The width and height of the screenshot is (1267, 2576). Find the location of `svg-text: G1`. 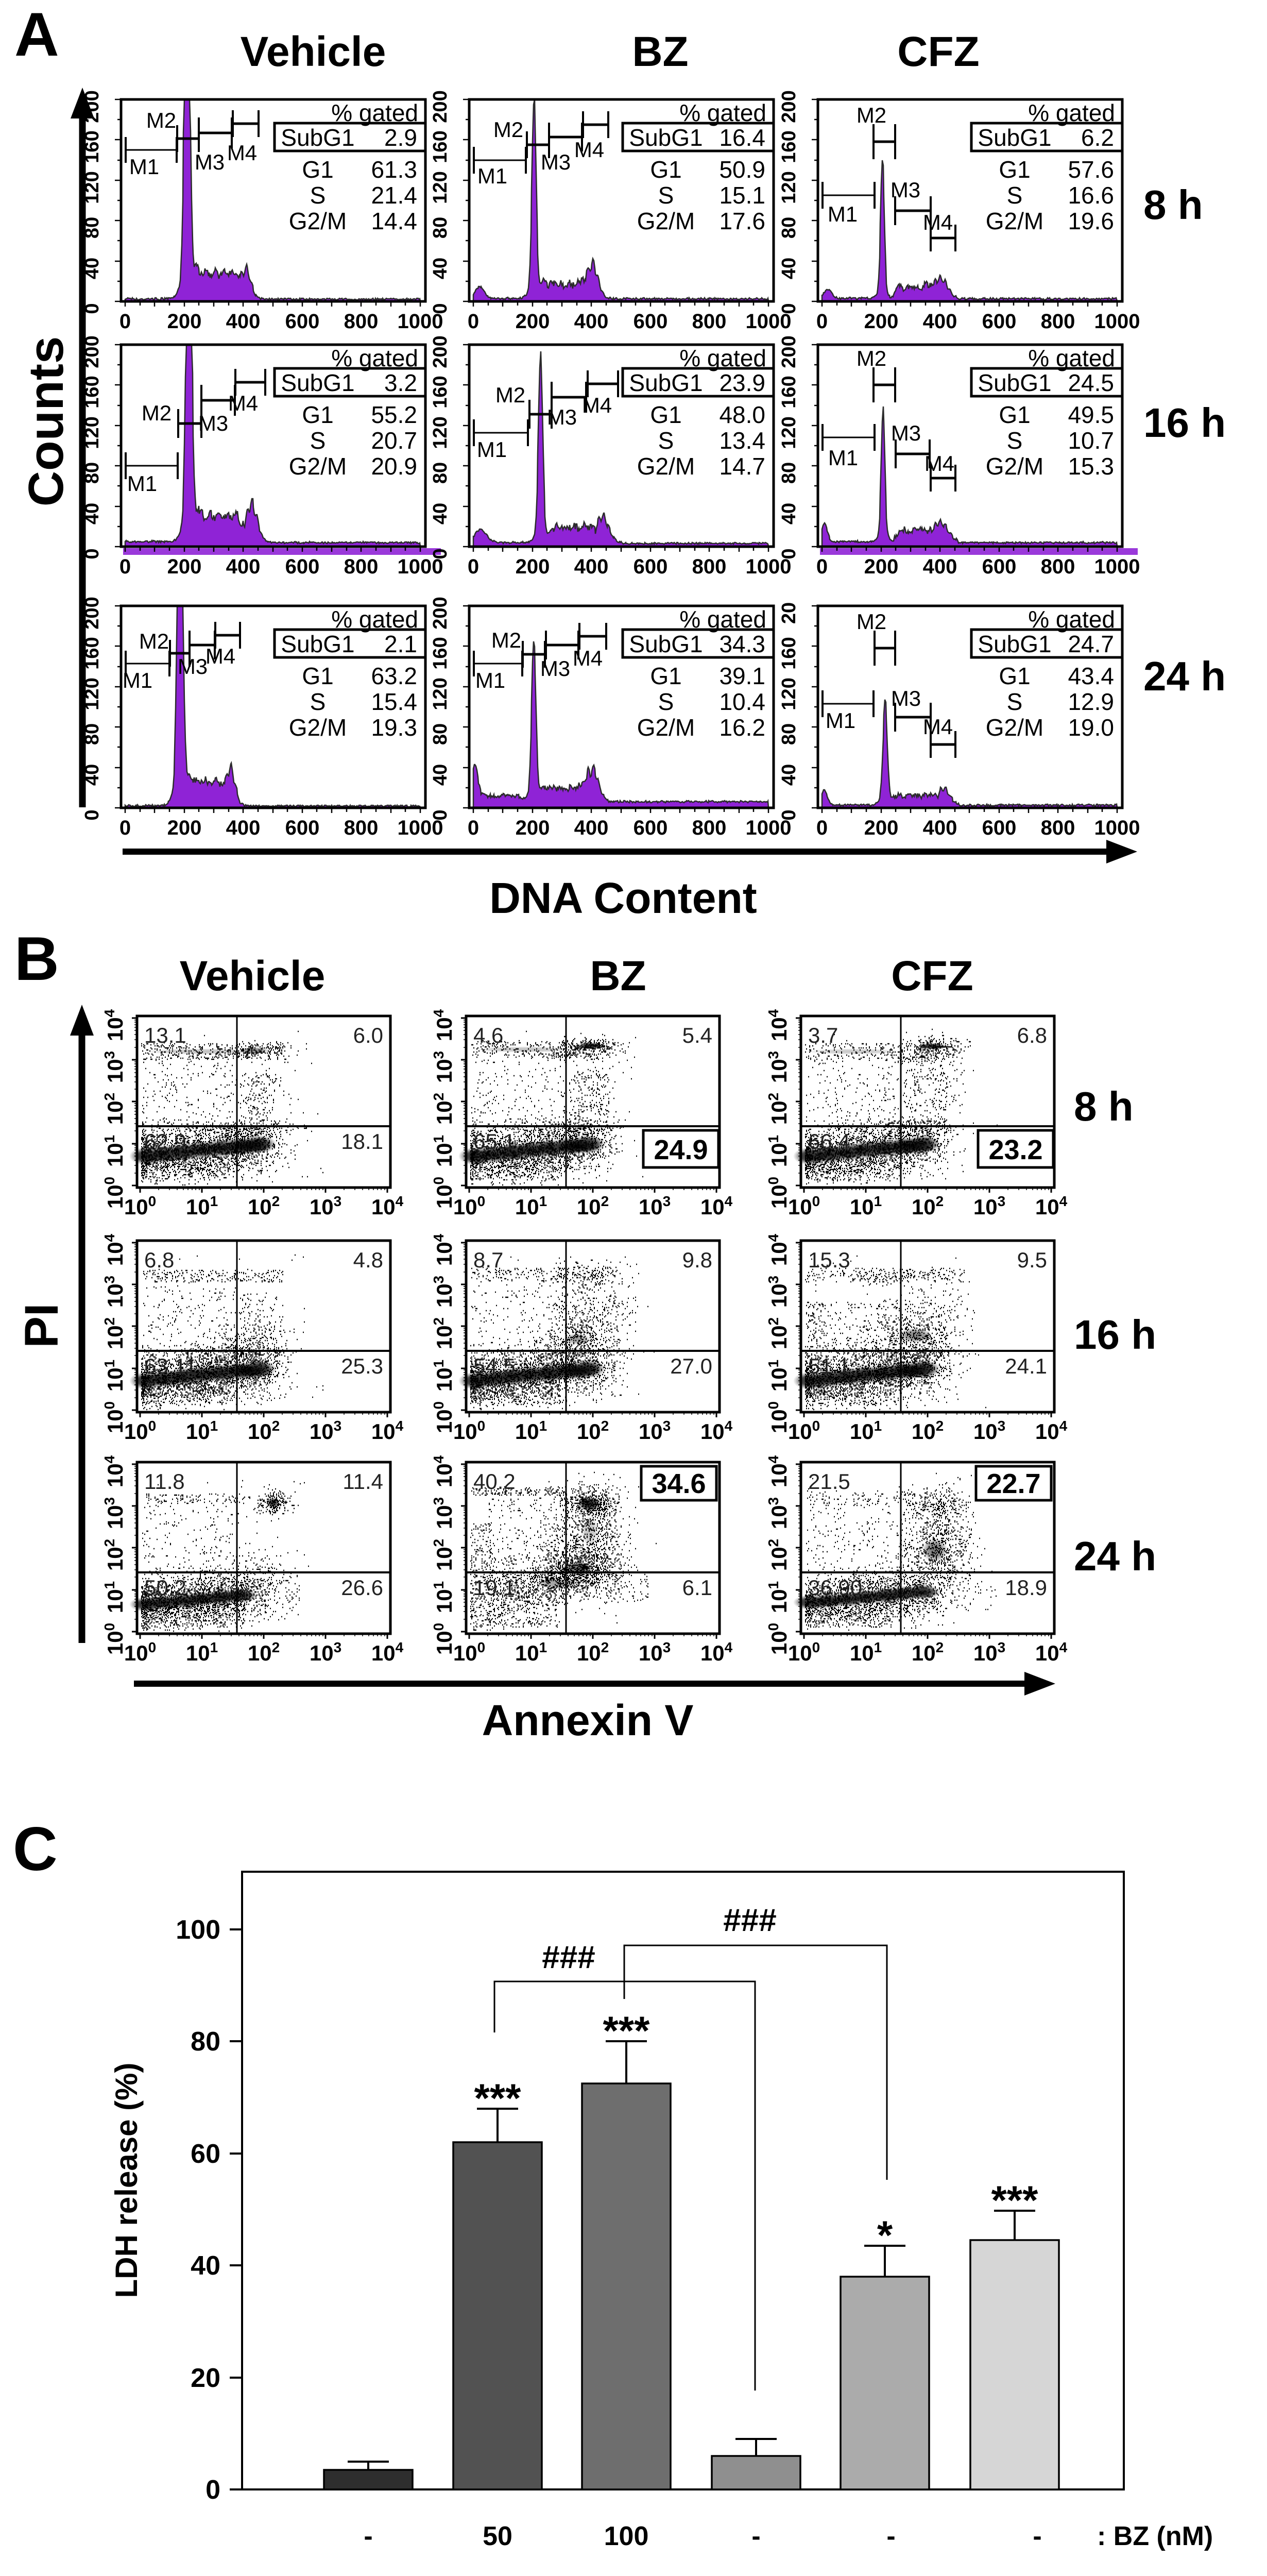

svg-text: G1 is located at coordinates (317, 676).